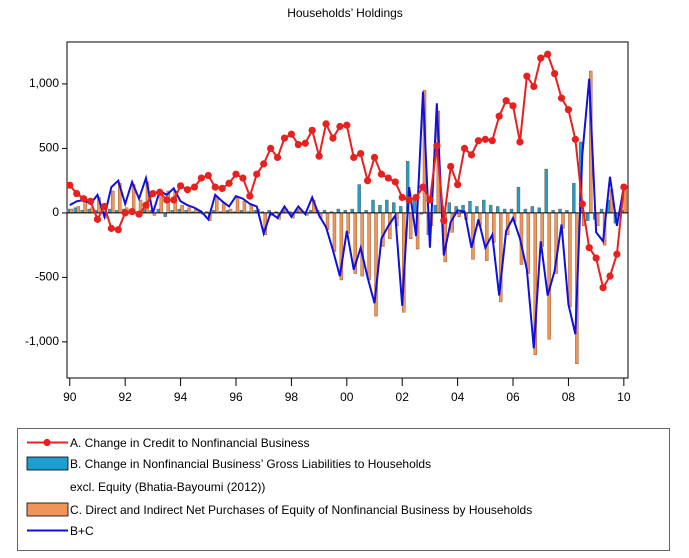 The width and height of the screenshot is (689, 558). I want to click on chart-title: Households’ Holdings, so click(345, 13).